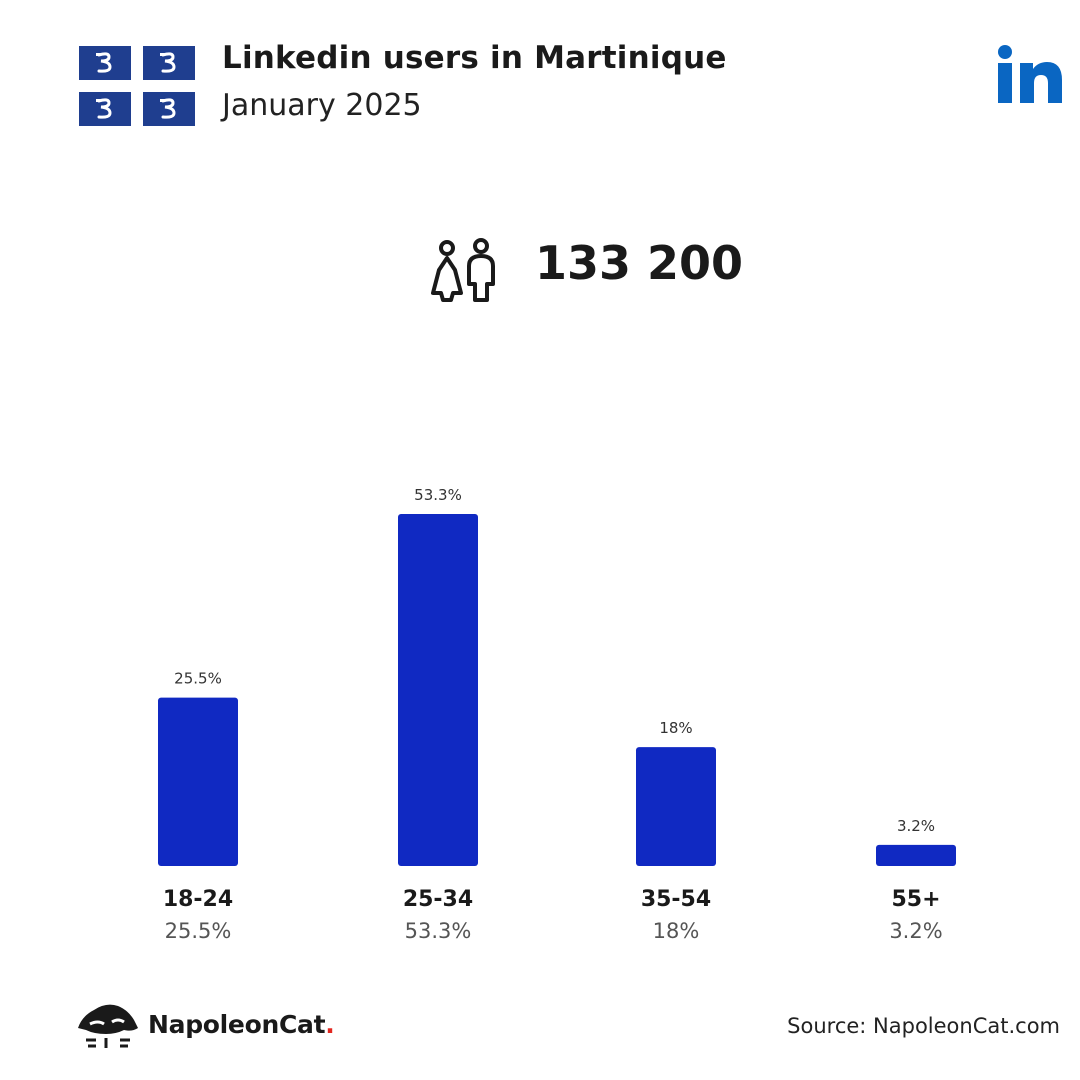  I want to click on footer-brand-name: NapoleonCat, so click(237, 1024).